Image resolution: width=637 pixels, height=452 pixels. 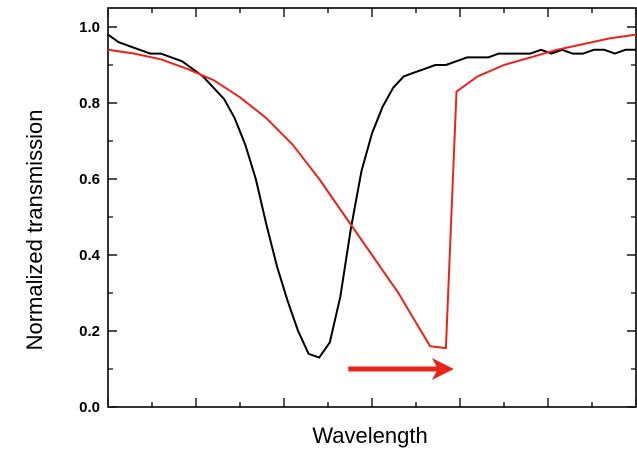 I want to click on y-tick-label: 0.0, so click(x=89, y=407).